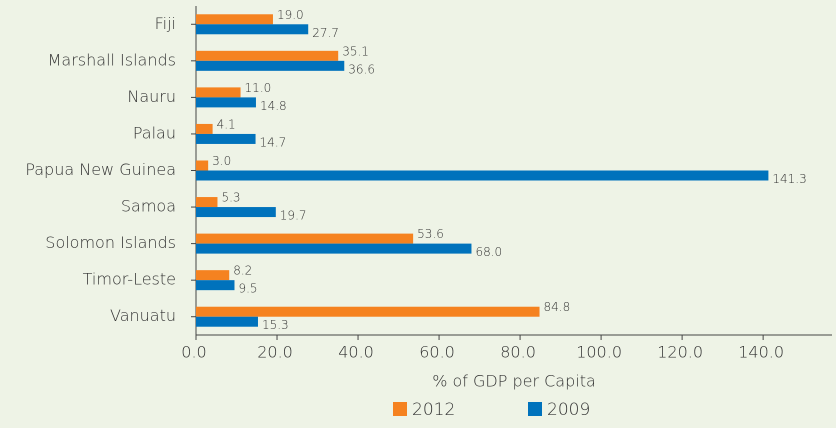 Image resolution: width=836 pixels, height=428 pixels. What do you see at coordinates (430, 234) in the screenshot?
I see `value-label: 53.6` at bounding box center [430, 234].